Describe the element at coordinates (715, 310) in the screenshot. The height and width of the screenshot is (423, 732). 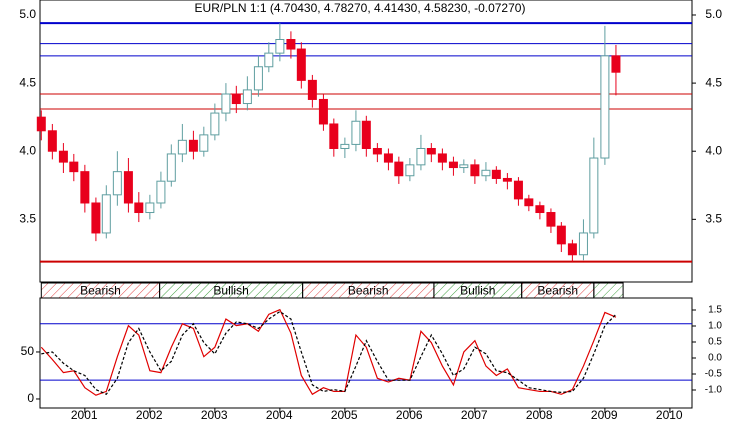
I see `y2-tick-label: 1.5` at that location.